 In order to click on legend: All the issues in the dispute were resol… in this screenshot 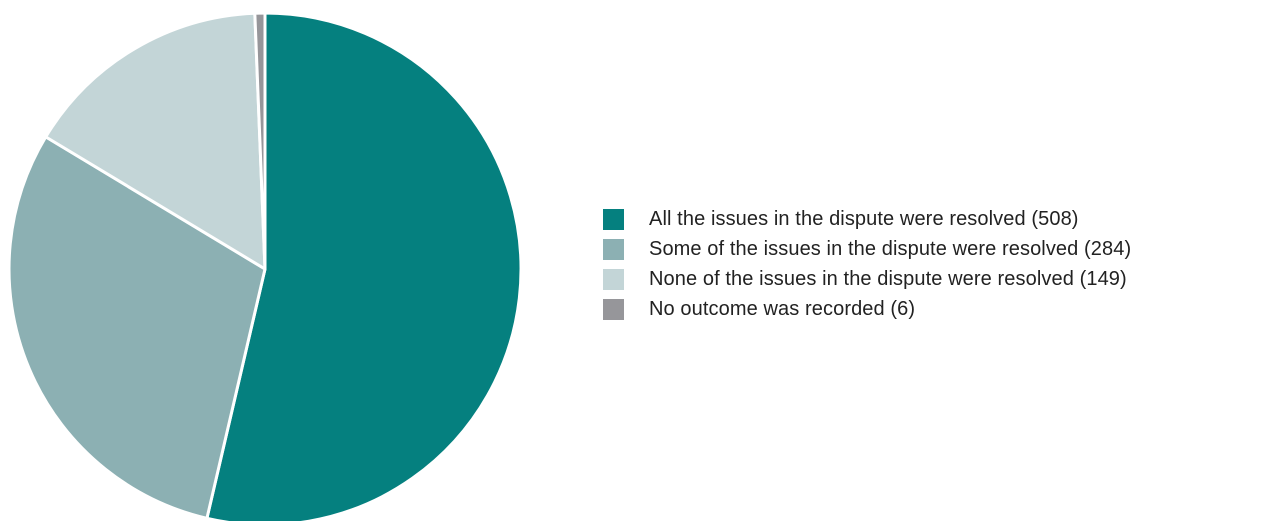, I will do `click(867, 264)`.